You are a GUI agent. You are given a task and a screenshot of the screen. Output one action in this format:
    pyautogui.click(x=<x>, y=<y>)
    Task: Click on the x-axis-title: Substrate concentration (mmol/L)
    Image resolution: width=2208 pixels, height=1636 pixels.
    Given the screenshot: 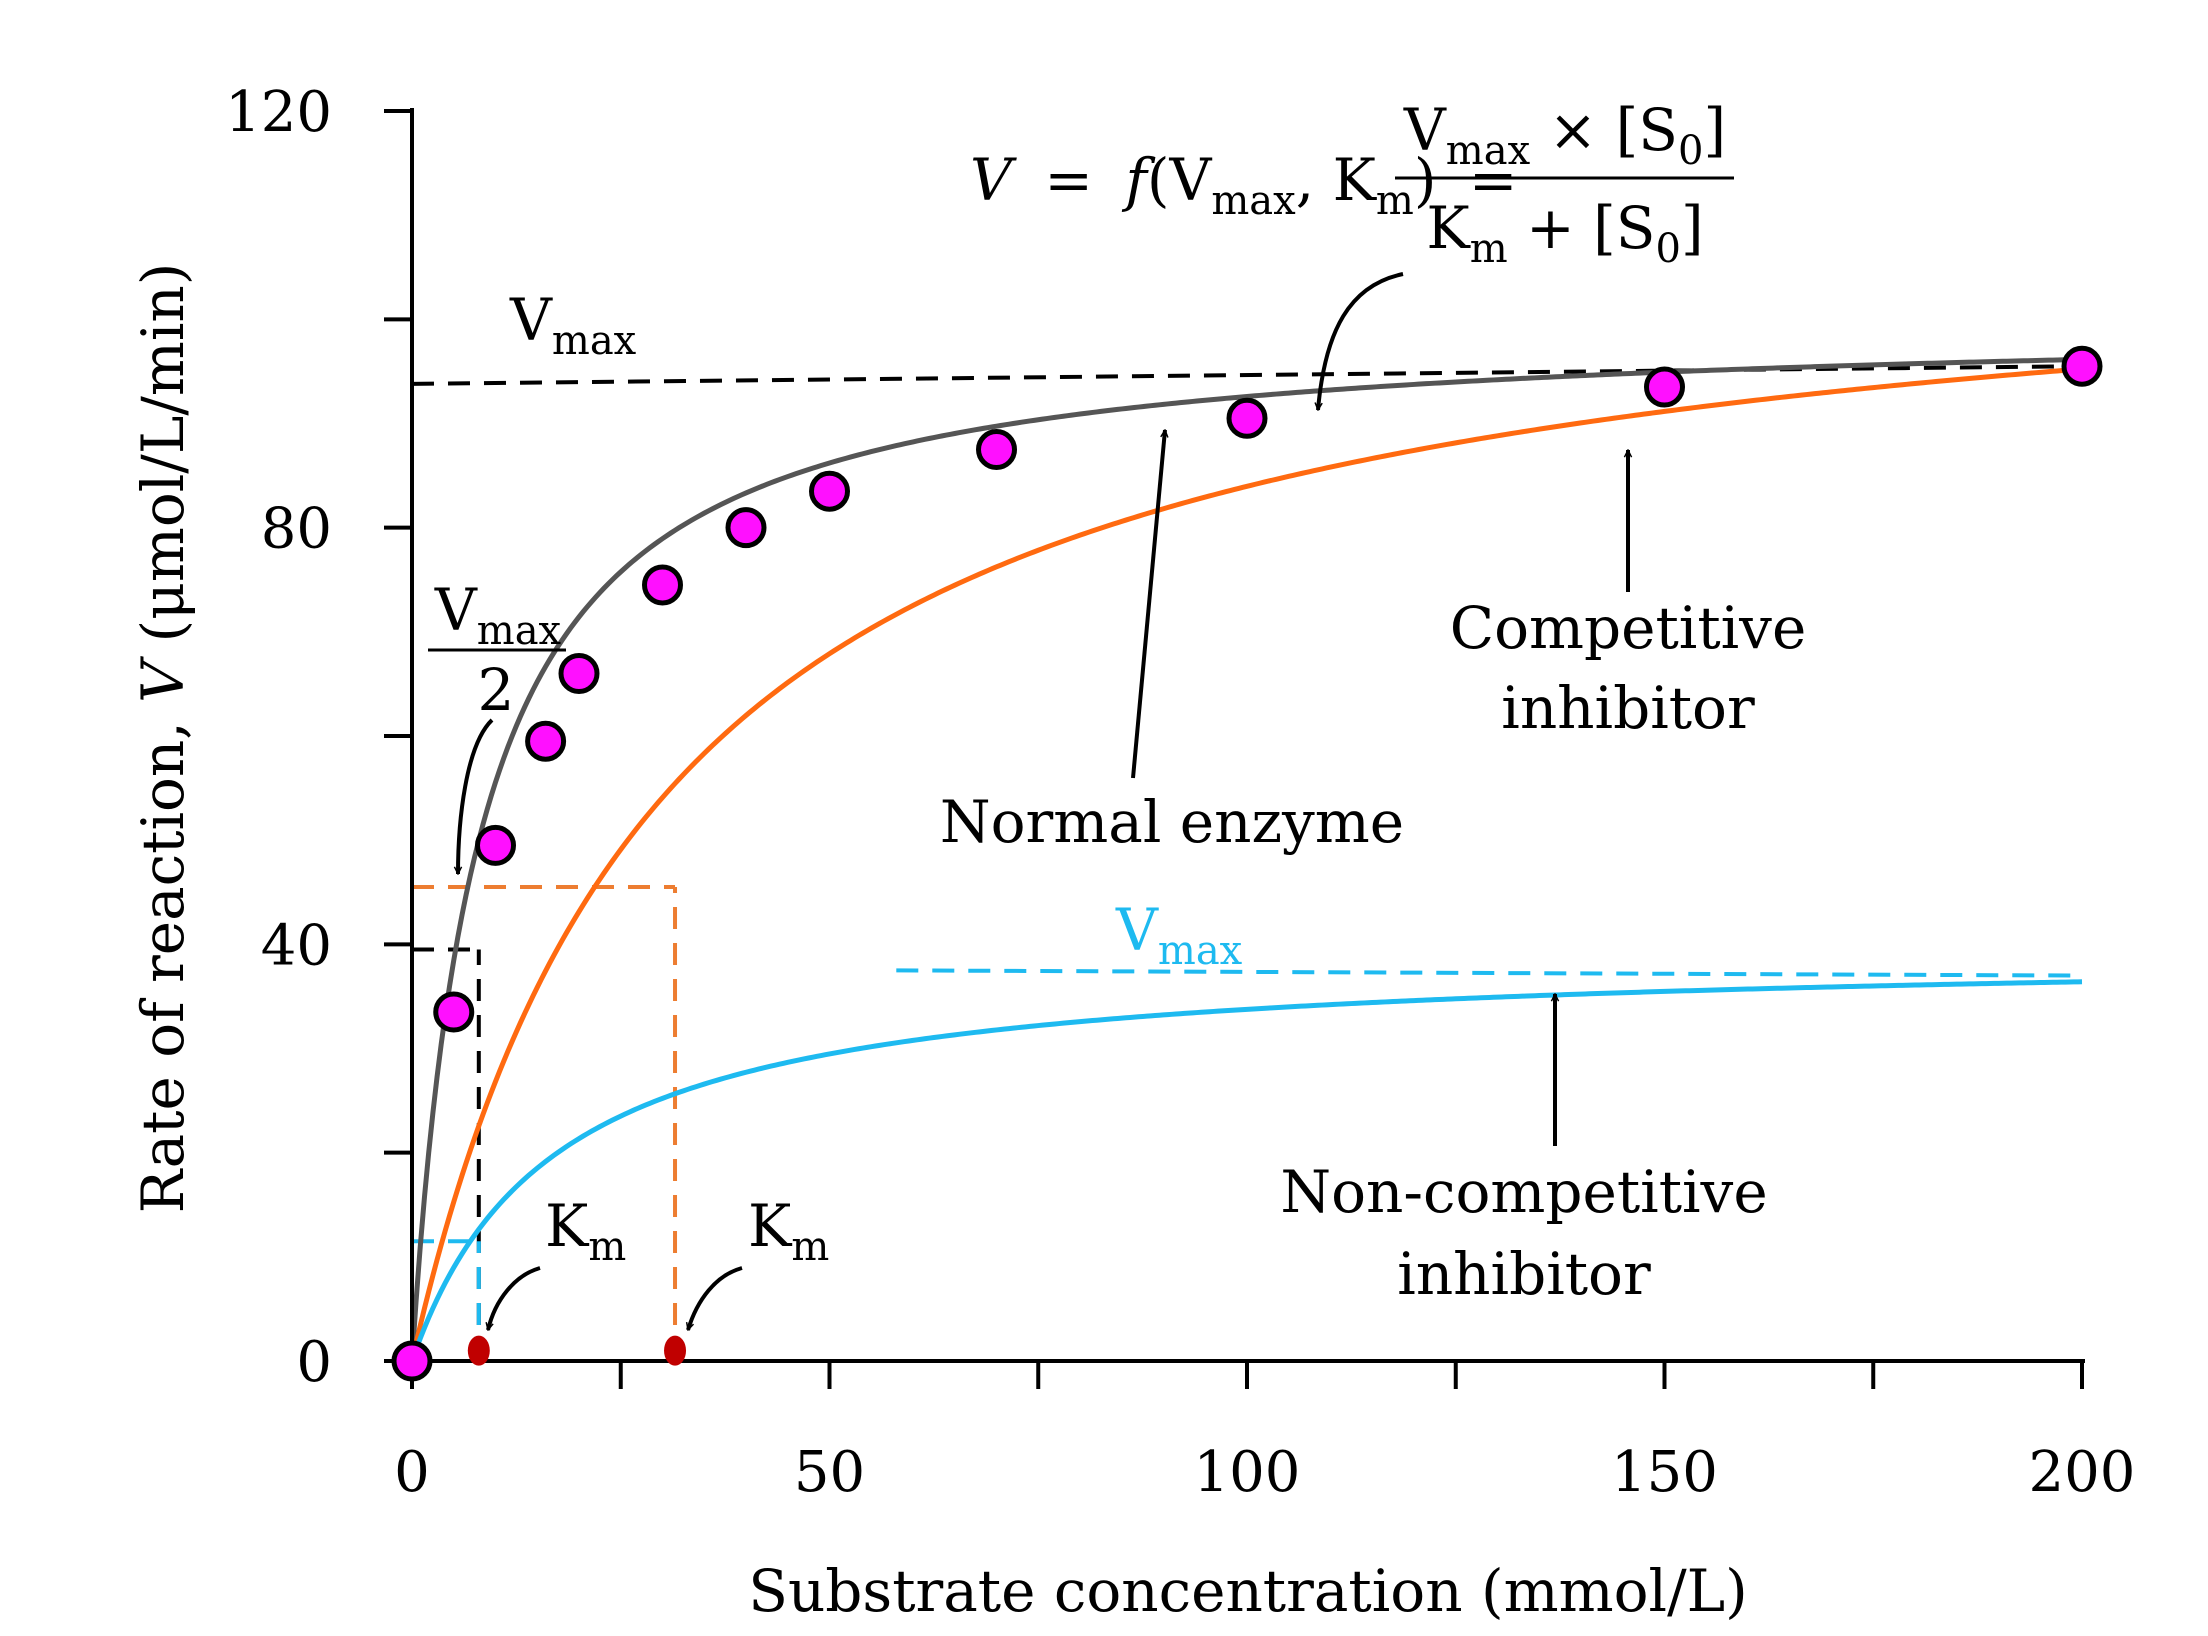 What is the action you would take?
    pyautogui.click(x=1248, y=1591)
    